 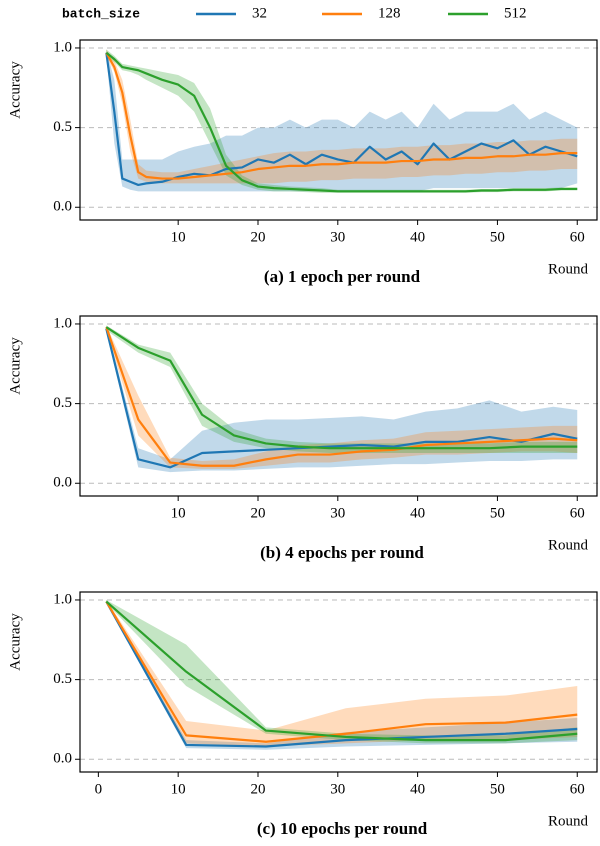 I want to click on legend-title: batch_size, so click(x=101, y=13).